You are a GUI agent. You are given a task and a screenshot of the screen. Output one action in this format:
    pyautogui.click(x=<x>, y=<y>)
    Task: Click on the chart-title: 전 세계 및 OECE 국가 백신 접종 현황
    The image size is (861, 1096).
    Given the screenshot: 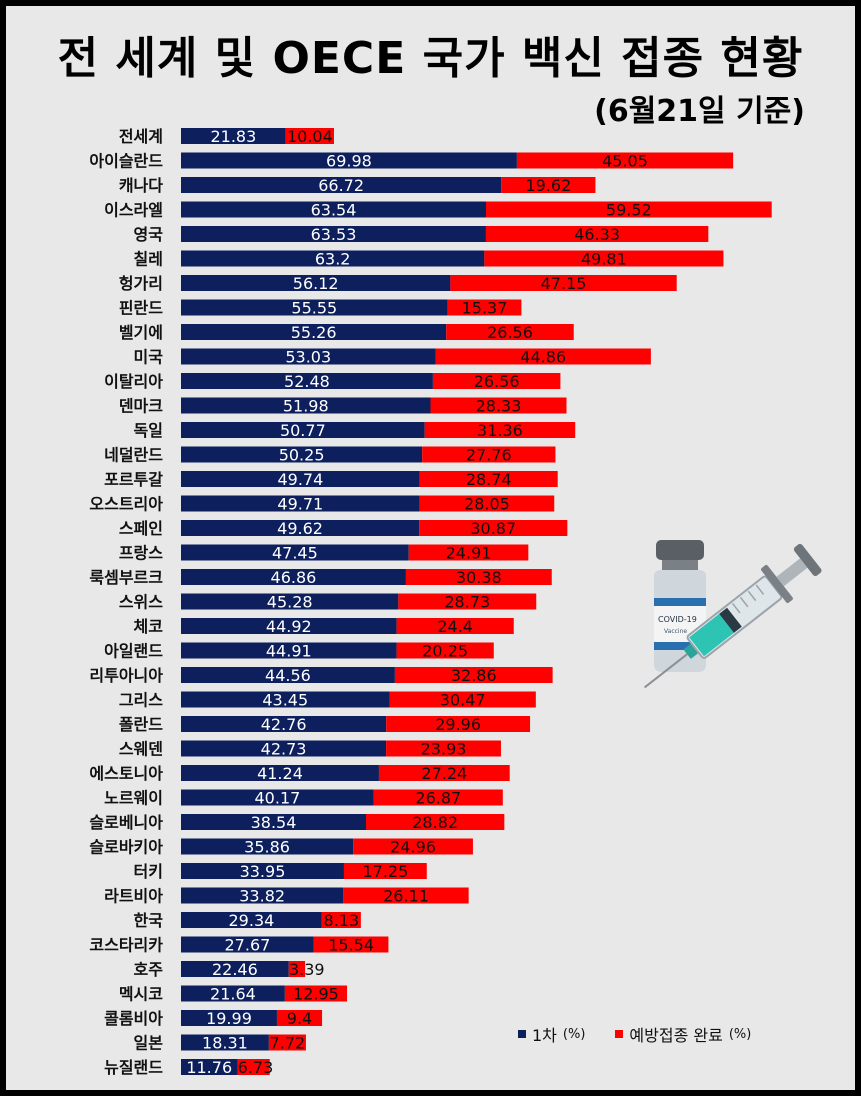 What is the action you would take?
    pyautogui.click(x=430, y=58)
    